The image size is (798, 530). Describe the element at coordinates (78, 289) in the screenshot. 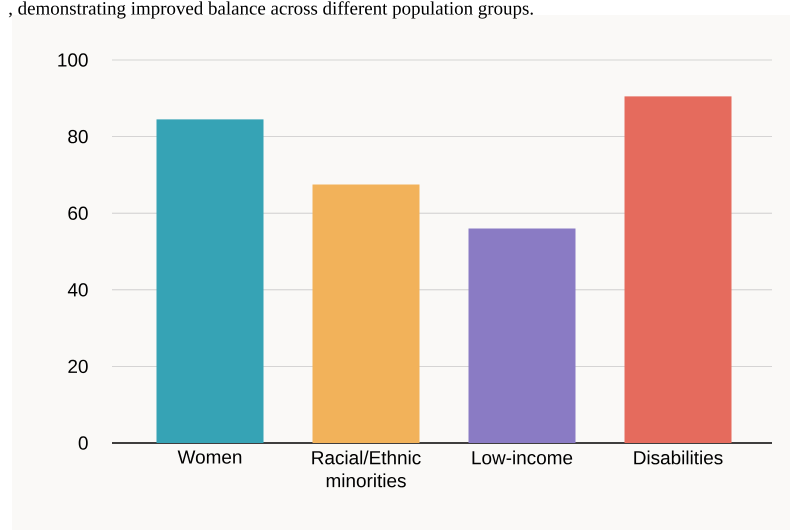

I see `y-tick-label: 40` at that location.